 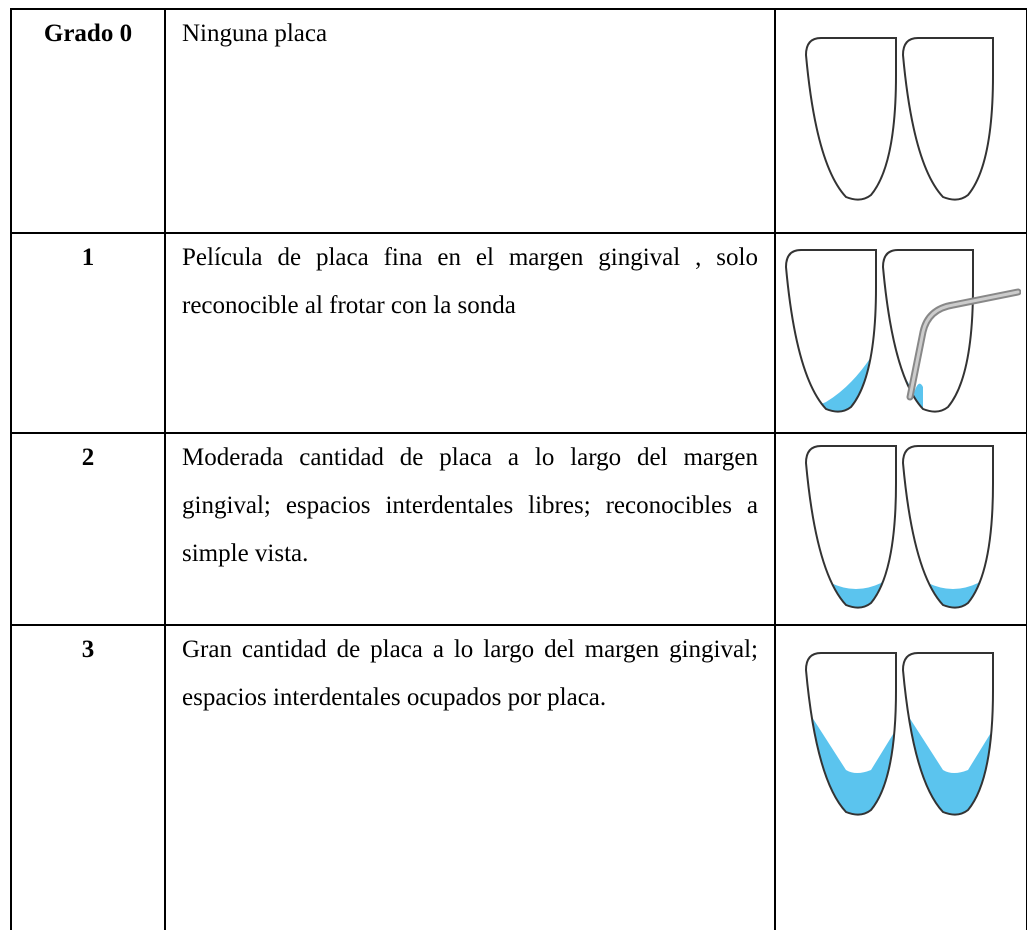 What do you see at coordinates (88, 121) in the screenshot?
I see `grade: Grado 0` at bounding box center [88, 121].